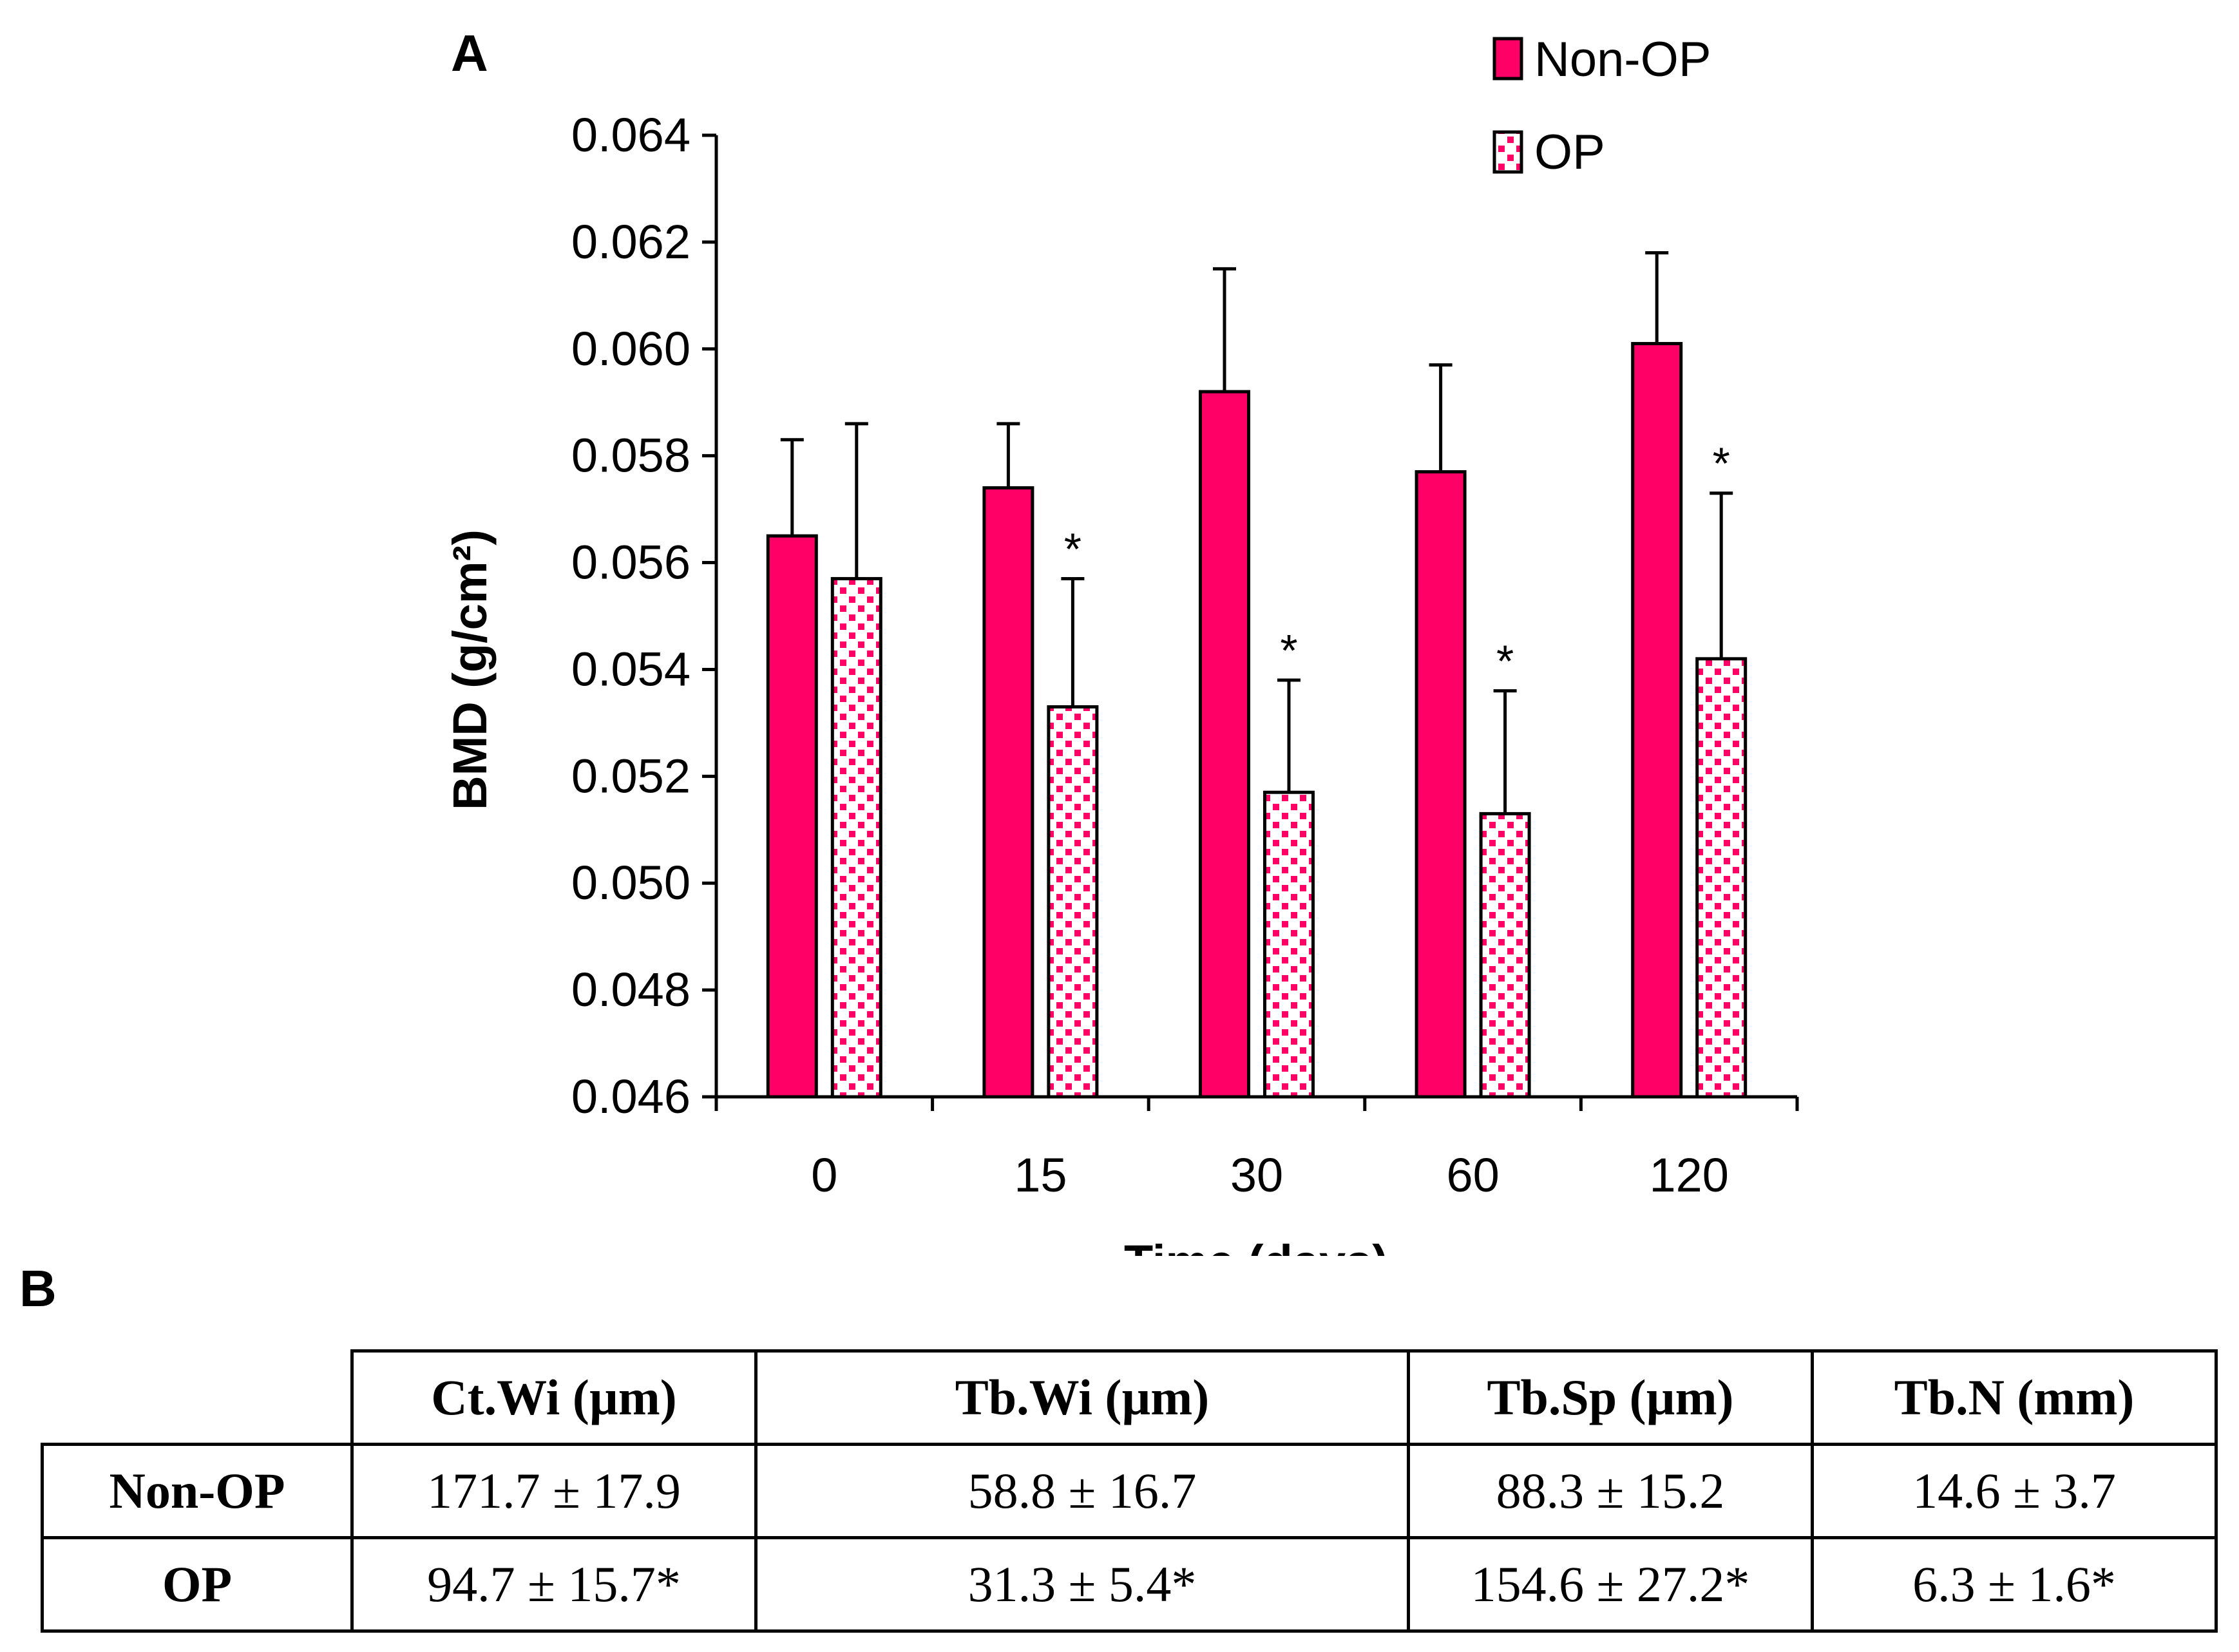 This screenshot has width=2239, height=1652. I want to click on x-tick-label: 60, so click(1472, 1175).